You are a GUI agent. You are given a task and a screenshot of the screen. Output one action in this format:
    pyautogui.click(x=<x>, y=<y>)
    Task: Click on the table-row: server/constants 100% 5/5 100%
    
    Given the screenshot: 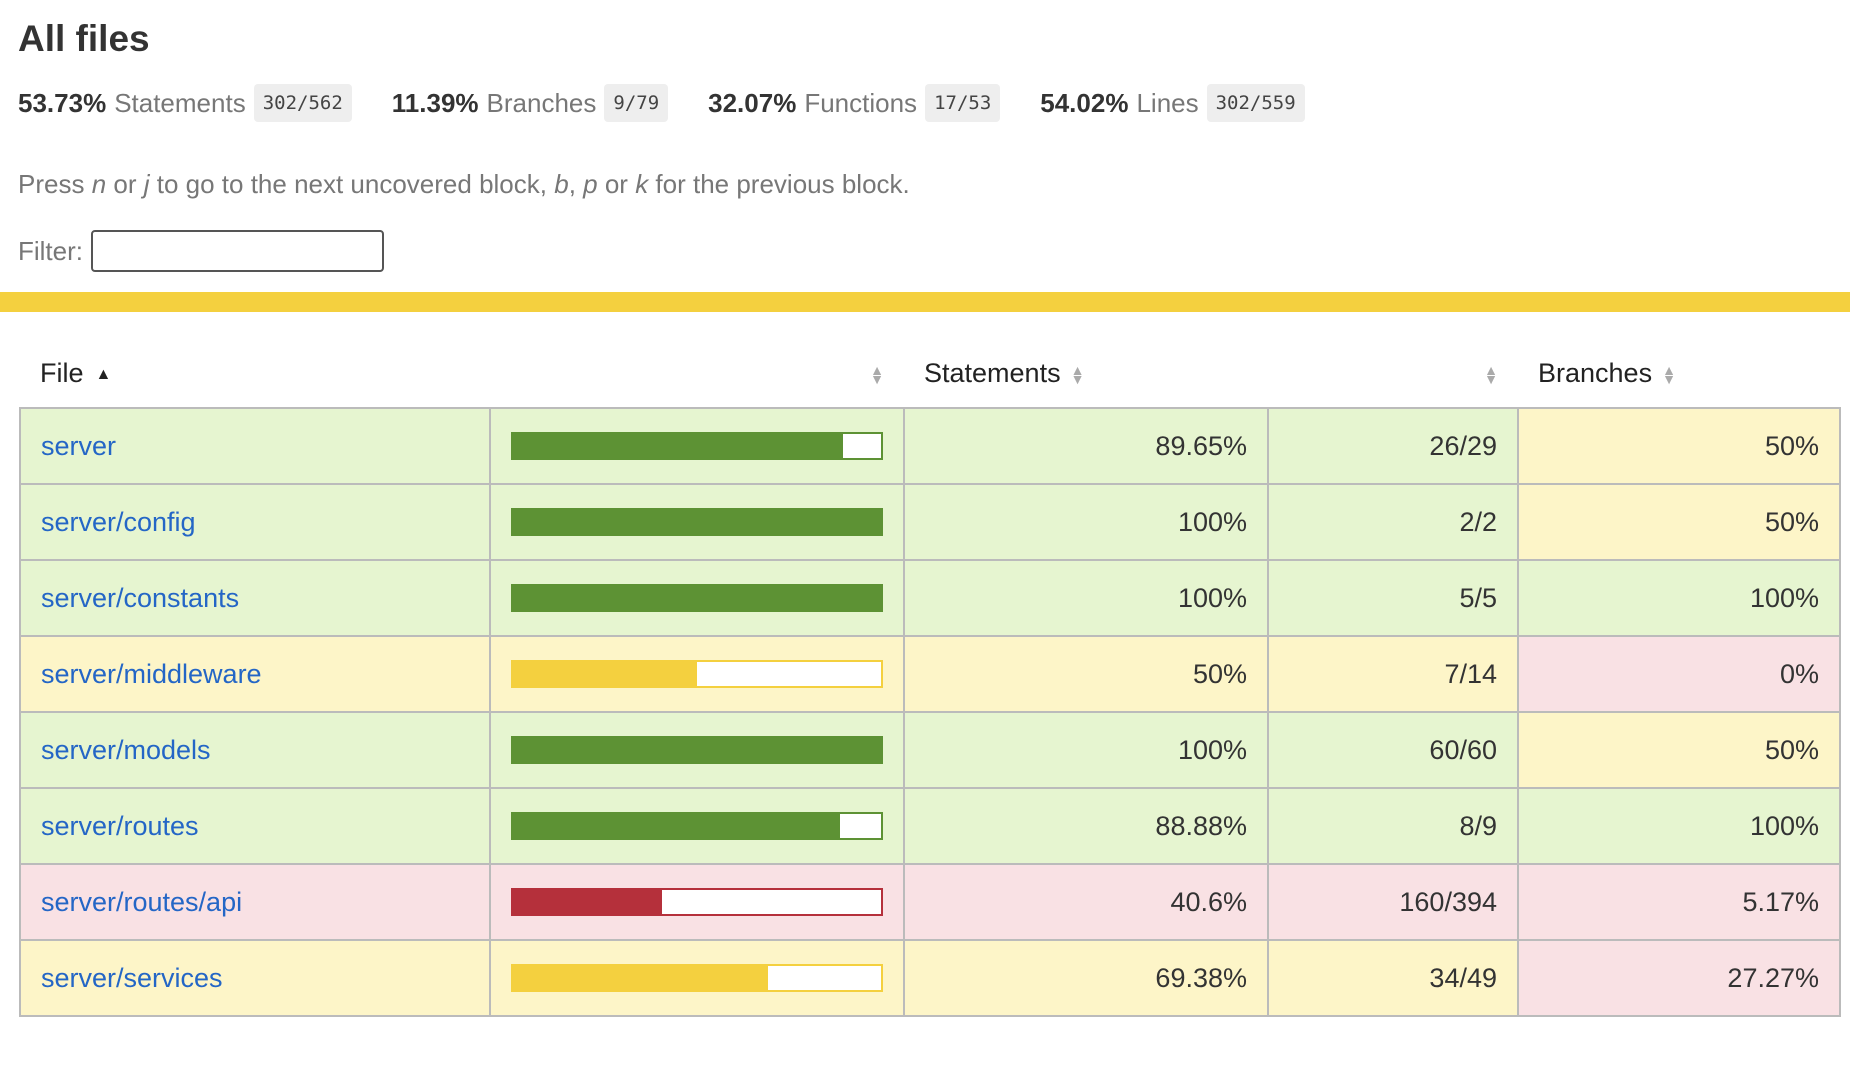 What is the action you would take?
    pyautogui.click(x=930, y=598)
    